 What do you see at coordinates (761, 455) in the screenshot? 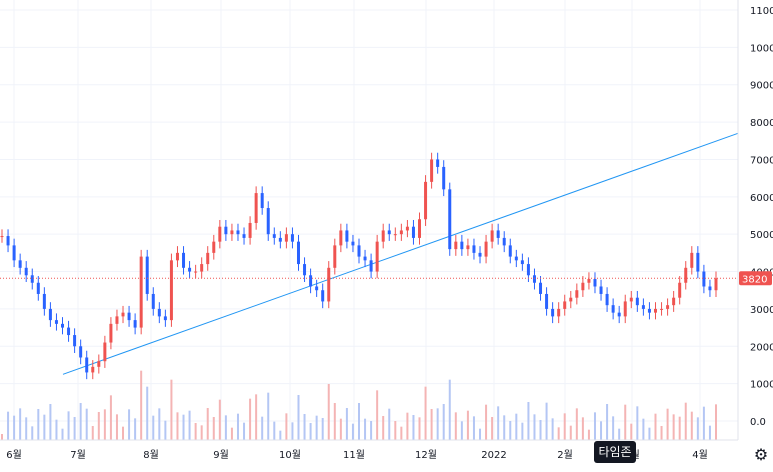
I see `settings-button: ⚙` at bounding box center [761, 455].